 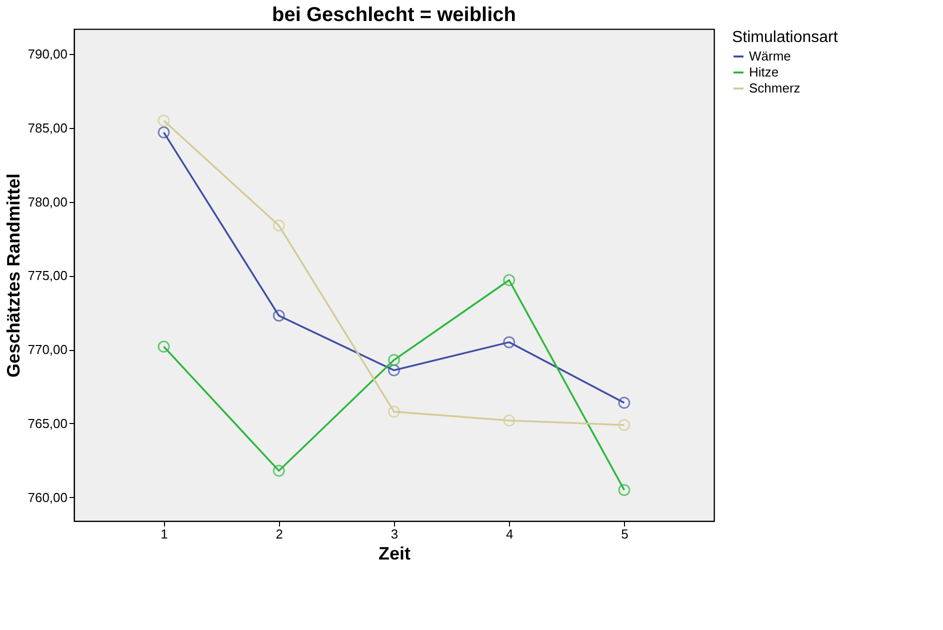 I want to click on y-axis-title: Geschätztes Randmittel, so click(x=14, y=275).